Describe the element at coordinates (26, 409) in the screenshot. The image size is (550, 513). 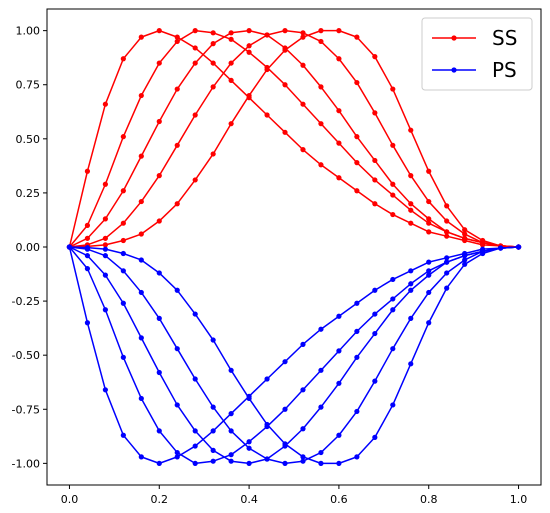
I see `y-tick-label: -0.75` at that location.